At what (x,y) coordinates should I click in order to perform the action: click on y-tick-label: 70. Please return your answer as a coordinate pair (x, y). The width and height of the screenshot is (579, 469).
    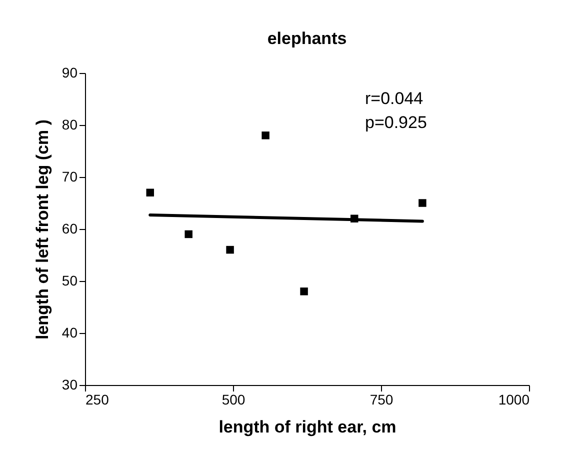
    Looking at the image, I should click on (70, 176).